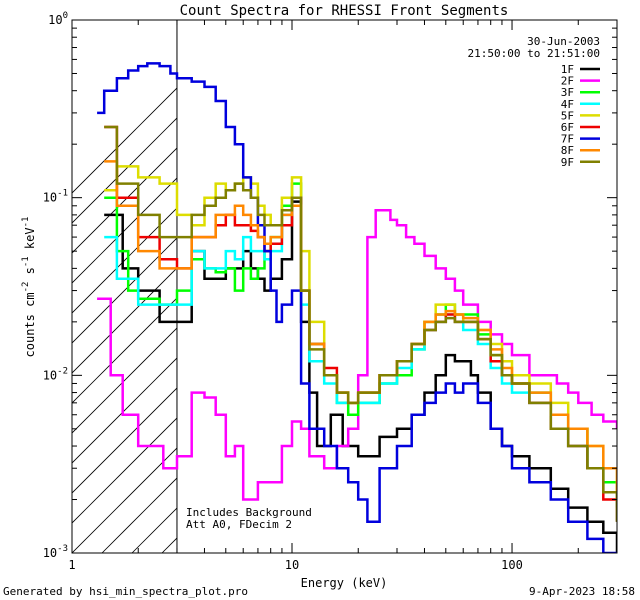 This screenshot has width=640, height=600. What do you see at coordinates (292, 565) in the screenshot?
I see `x-tick-label: 10` at bounding box center [292, 565].